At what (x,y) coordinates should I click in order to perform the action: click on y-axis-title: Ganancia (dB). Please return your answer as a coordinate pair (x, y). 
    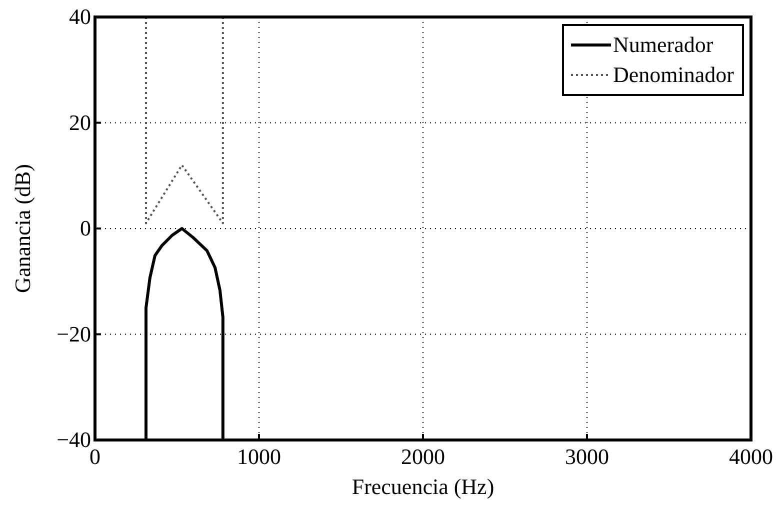
    Looking at the image, I should click on (22, 228).